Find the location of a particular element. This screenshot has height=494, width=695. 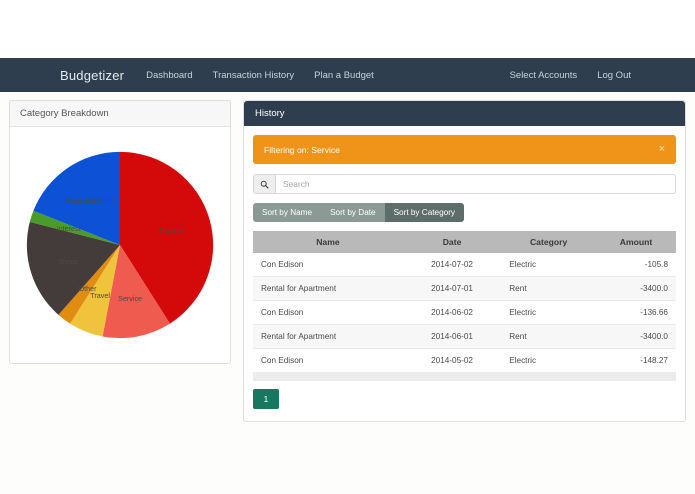

page-top-margin is located at coordinates (347, 29).